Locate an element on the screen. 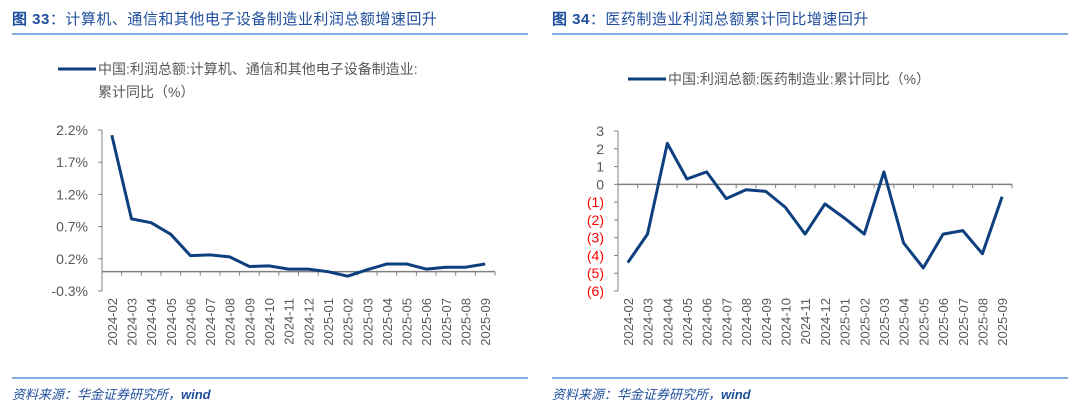  figure-33-source: 资料来源：华金证券研究所，wind is located at coordinates (111, 393).